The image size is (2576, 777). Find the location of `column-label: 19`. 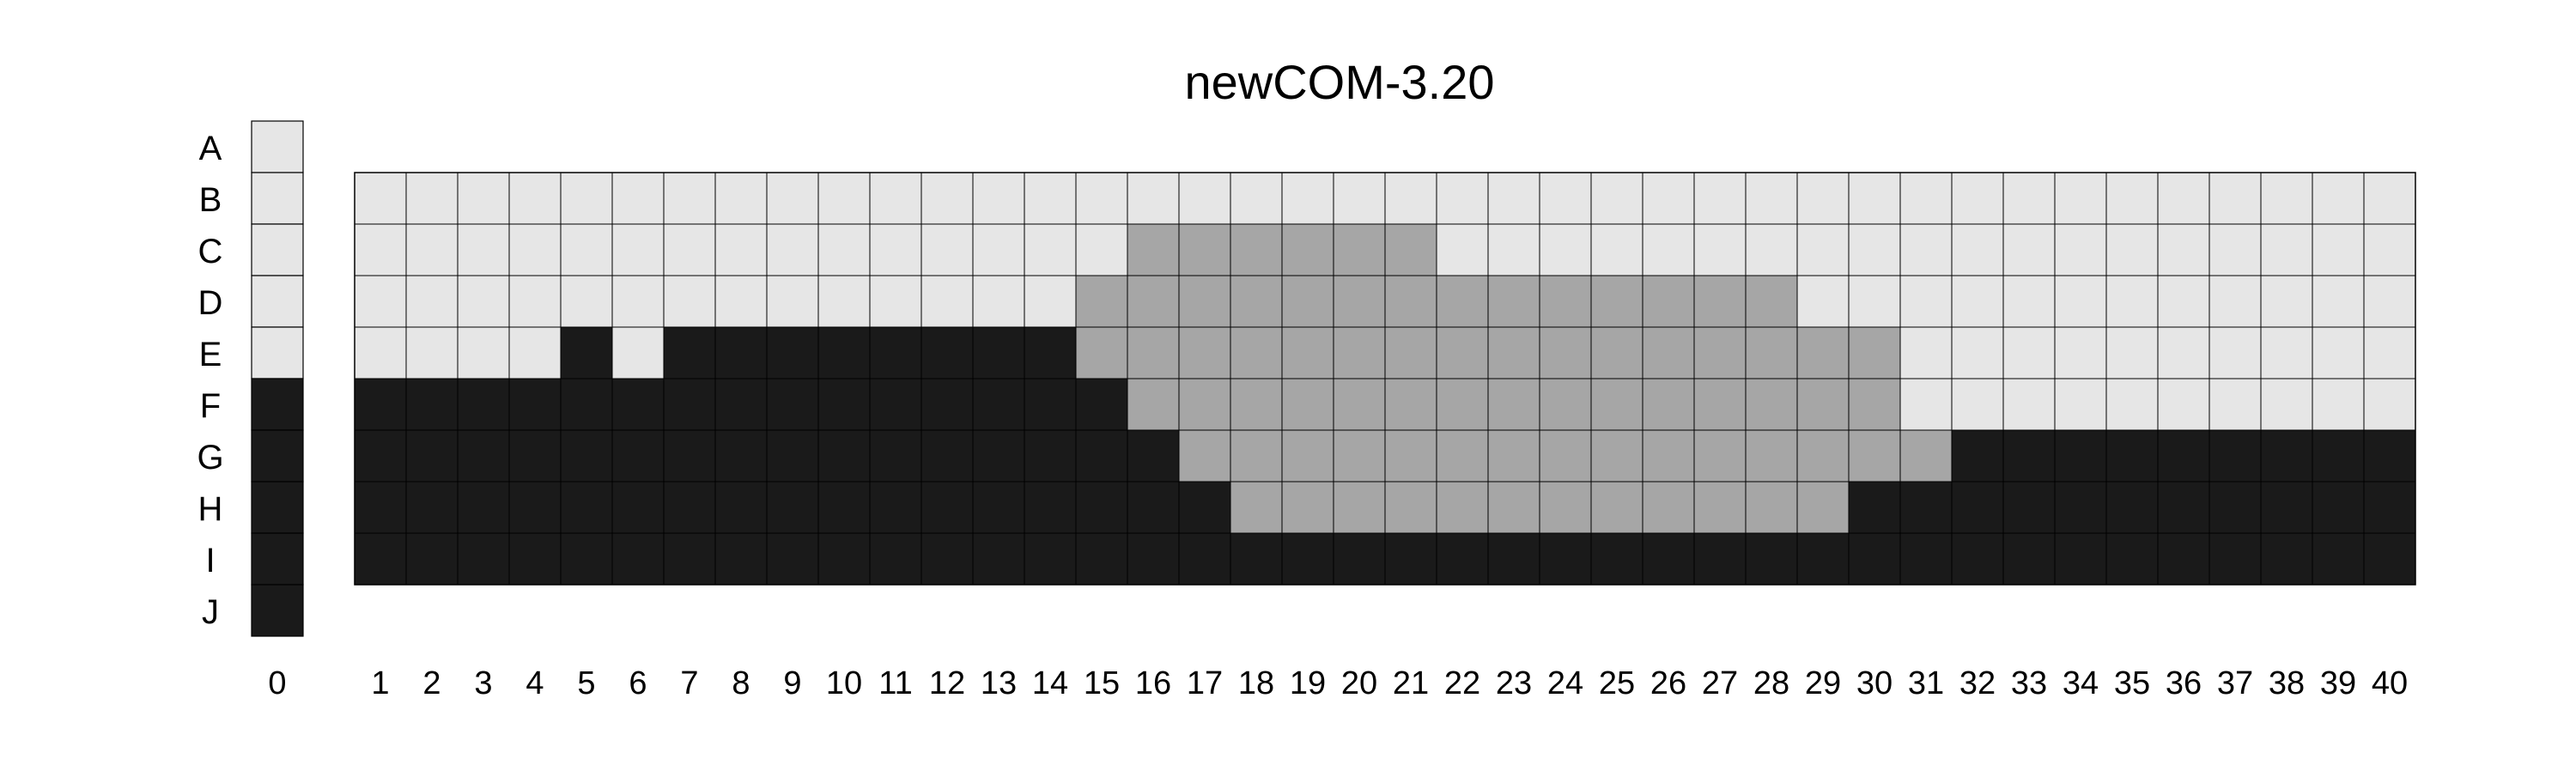

column-label: 19 is located at coordinates (1308, 683).